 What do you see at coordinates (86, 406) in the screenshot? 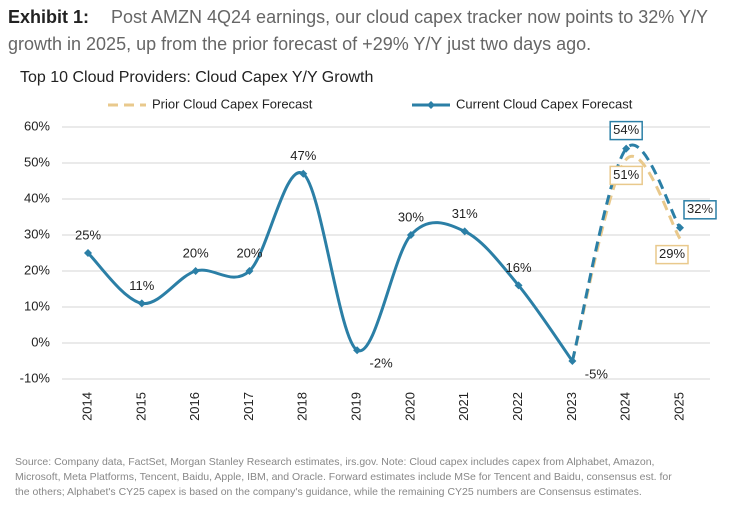
I see `x-tick-label: 2014` at bounding box center [86, 406].